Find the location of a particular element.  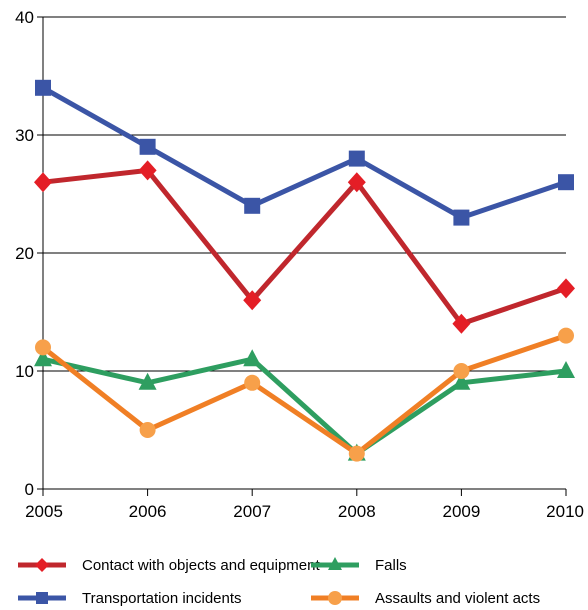

point-assaults-and-violent-acts-2005 is located at coordinates (43, 347).